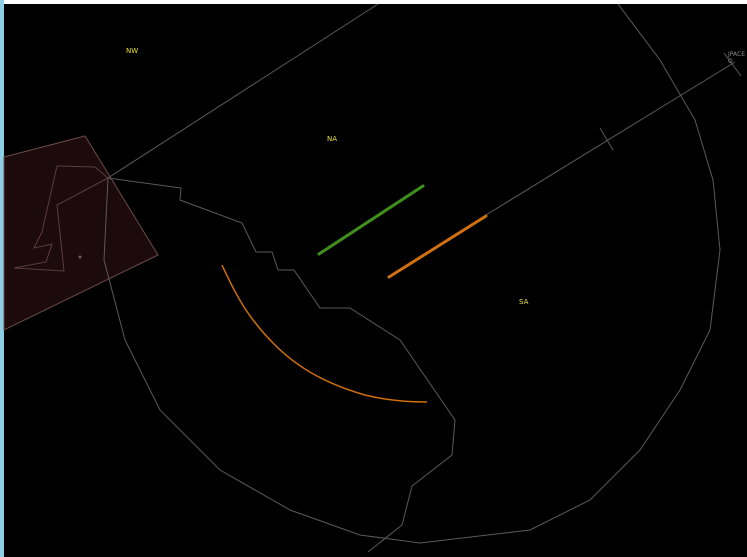 This screenshot has height=557, width=747. I want to click on fix-sublabel: O, so click(730, 61).